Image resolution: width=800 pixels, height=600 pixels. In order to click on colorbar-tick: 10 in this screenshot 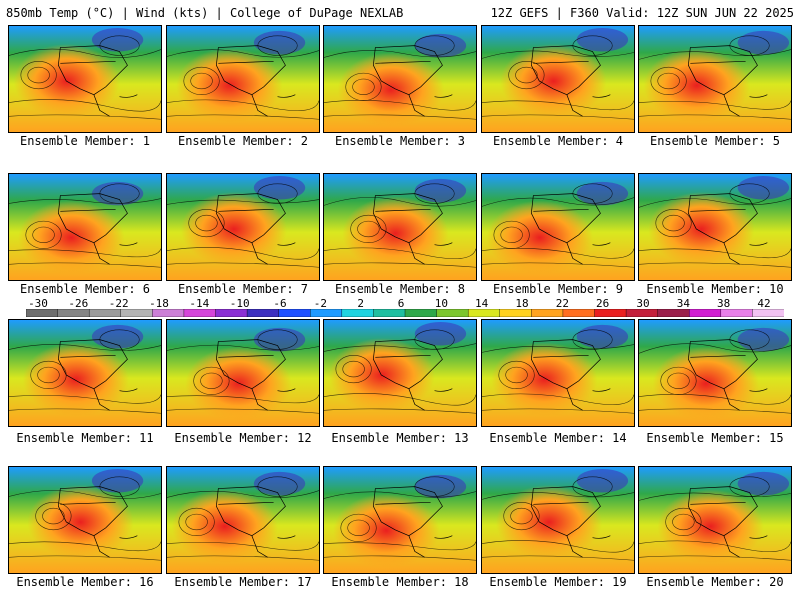, I will do `click(441, 303)`.